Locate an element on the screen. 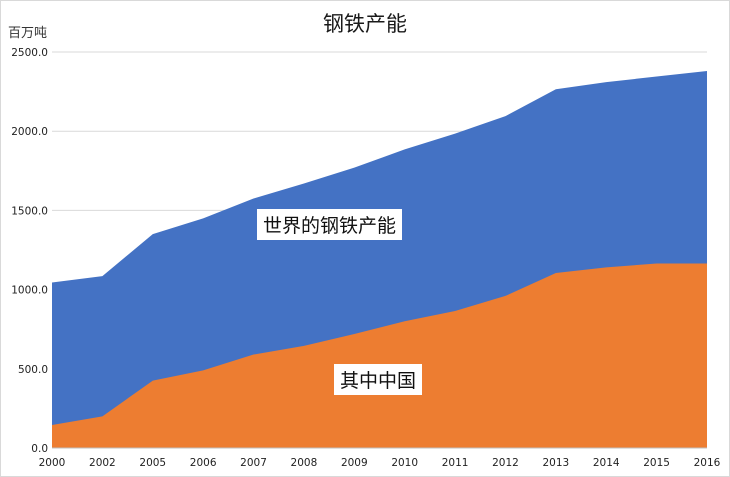  y-axis-unit-label: 百万吨 is located at coordinates (28, 33).